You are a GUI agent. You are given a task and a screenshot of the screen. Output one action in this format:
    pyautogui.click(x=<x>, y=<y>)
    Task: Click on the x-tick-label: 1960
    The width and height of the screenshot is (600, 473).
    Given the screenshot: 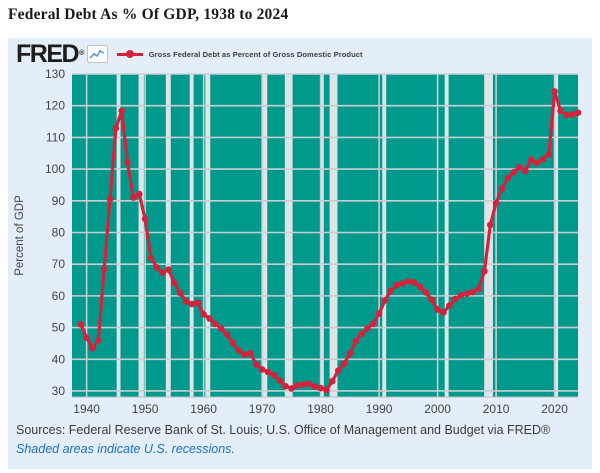 What is the action you would take?
    pyautogui.click(x=203, y=409)
    